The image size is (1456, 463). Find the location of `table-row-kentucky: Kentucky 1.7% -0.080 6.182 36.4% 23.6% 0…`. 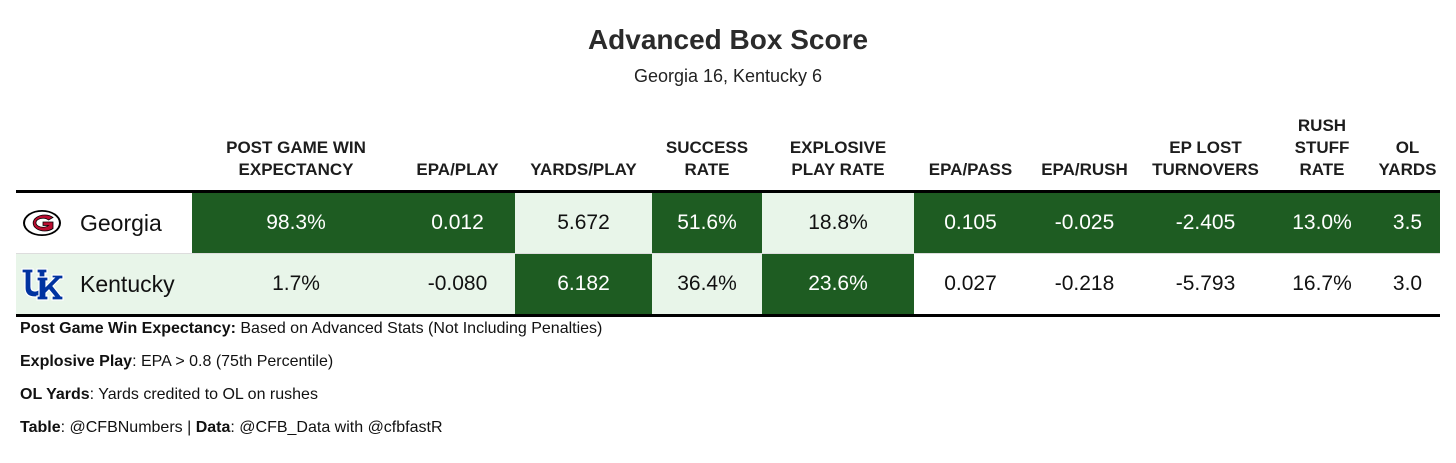

table-row-kentucky: Kentucky 1.7% -0.080 6.182 36.4% 23.6% 0… is located at coordinates (728, 285).